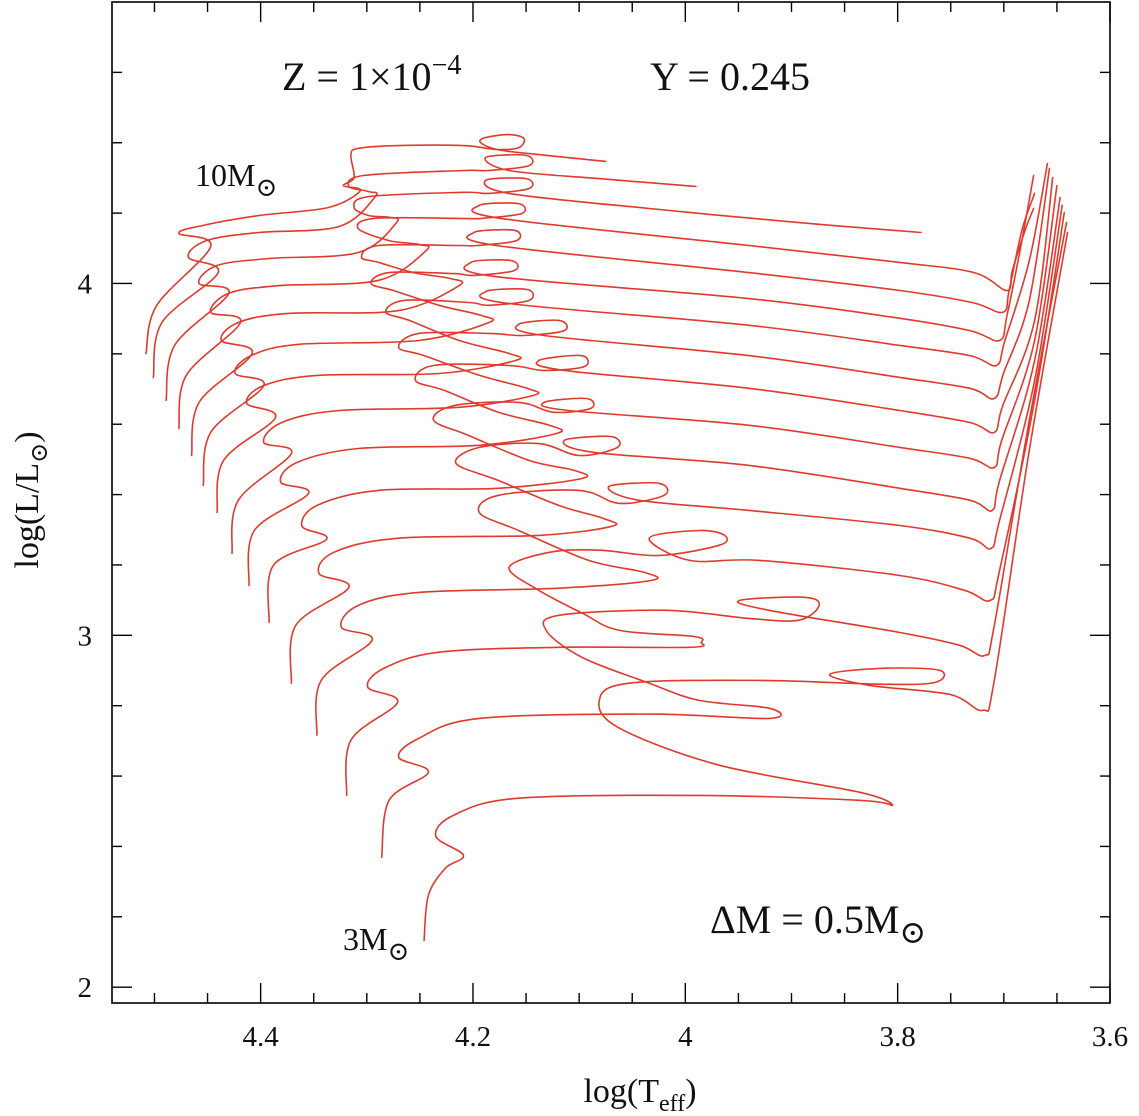 The height and width of the screenshot is (1116, 1139). What do you see at coordinates (376, 943) in the screenshot?
I see `bottom-mass-label: 3M⊙` at bounding box center [376, 943].